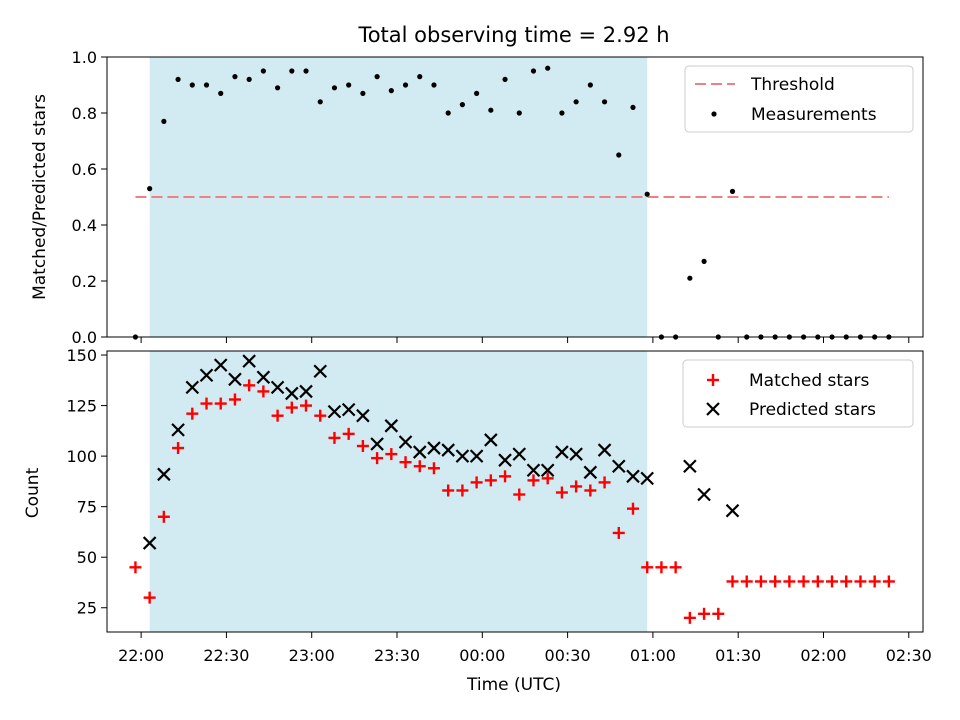  I want to click on bottom-x-tick-label: 22:00, so click(141, 655).